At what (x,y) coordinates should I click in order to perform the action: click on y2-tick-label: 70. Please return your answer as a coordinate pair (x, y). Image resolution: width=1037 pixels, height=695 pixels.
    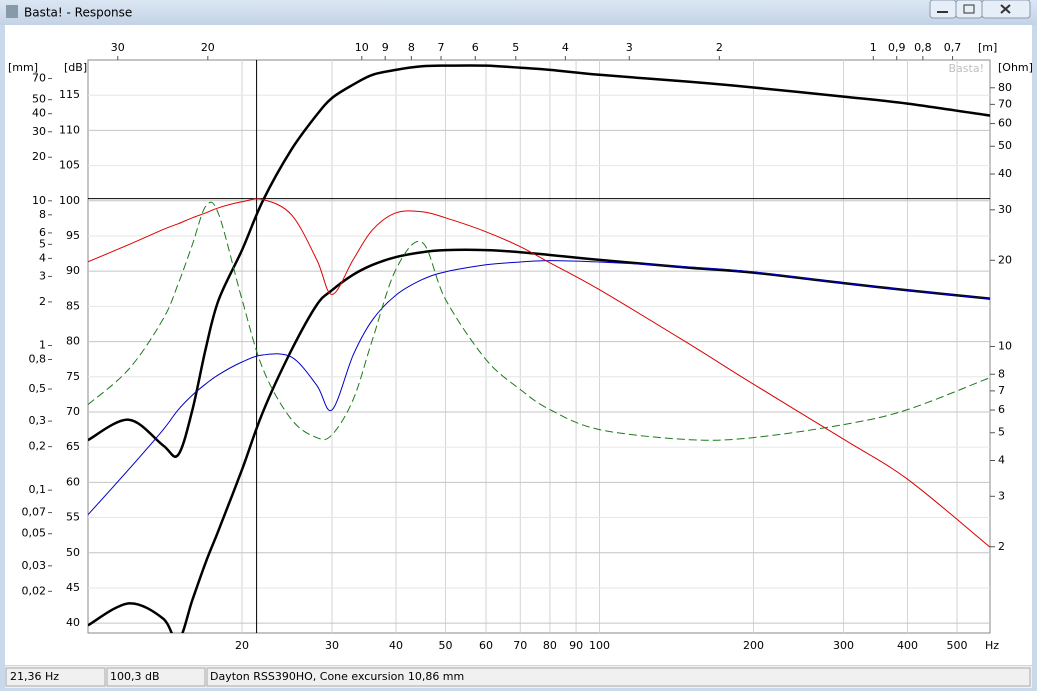
    Looking at the image, I should click on (1005, 103).